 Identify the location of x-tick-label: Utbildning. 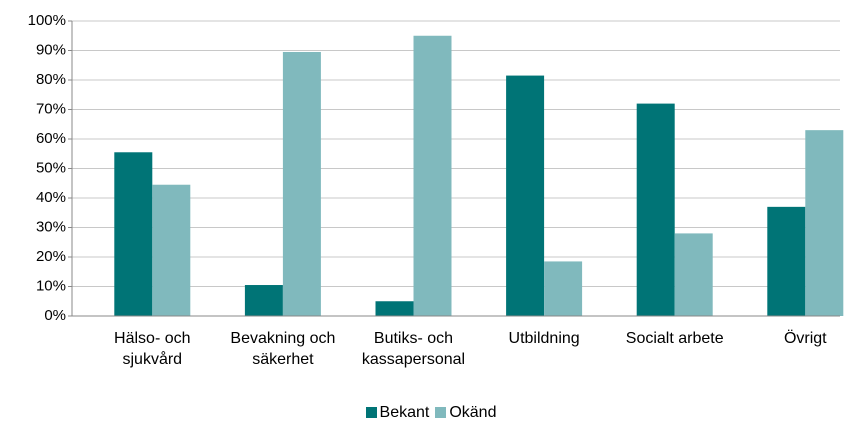
(544, 338).